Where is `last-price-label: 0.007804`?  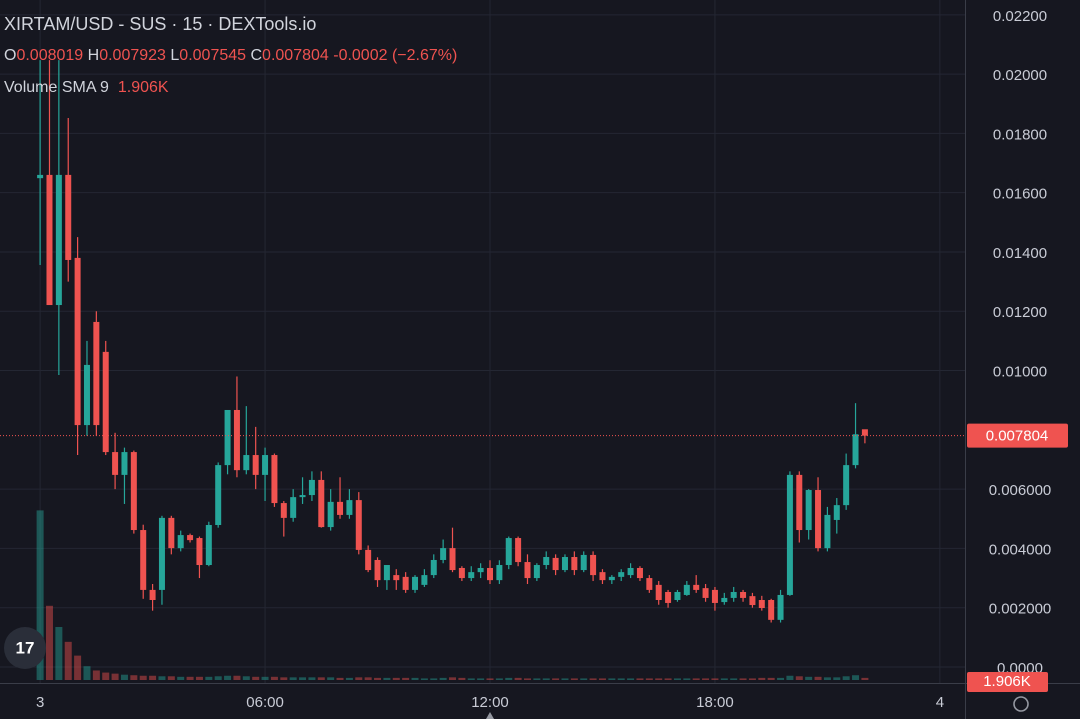
last-price-label: 0.007804 is located at coordinates (1017, 436).